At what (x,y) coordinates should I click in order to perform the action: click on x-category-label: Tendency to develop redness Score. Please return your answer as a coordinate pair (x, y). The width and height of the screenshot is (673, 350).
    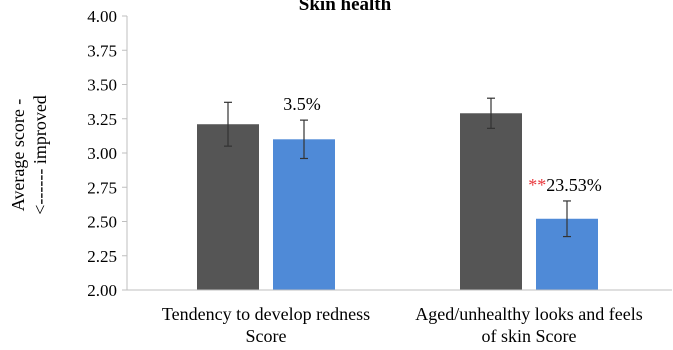
    Looking at the image, I should click on (266, 325).